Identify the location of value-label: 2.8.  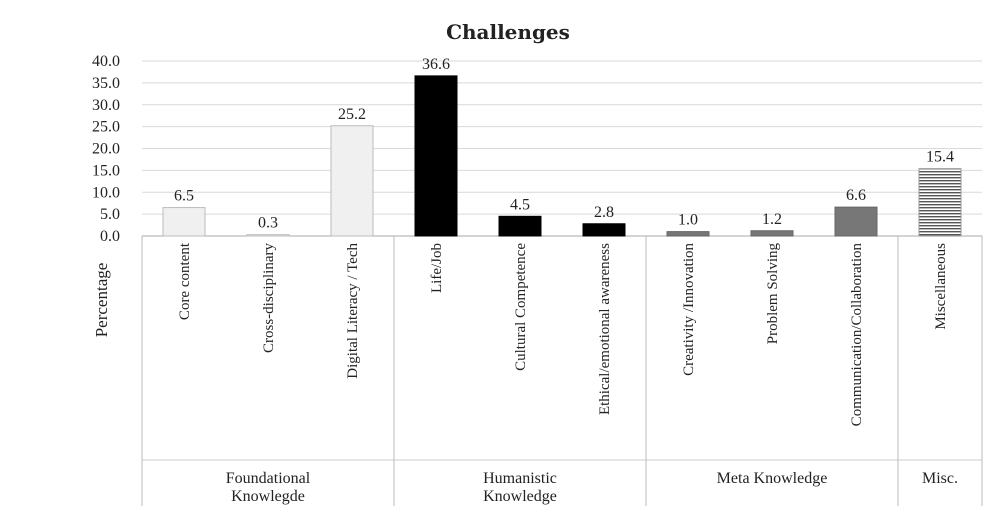
(604, 212).